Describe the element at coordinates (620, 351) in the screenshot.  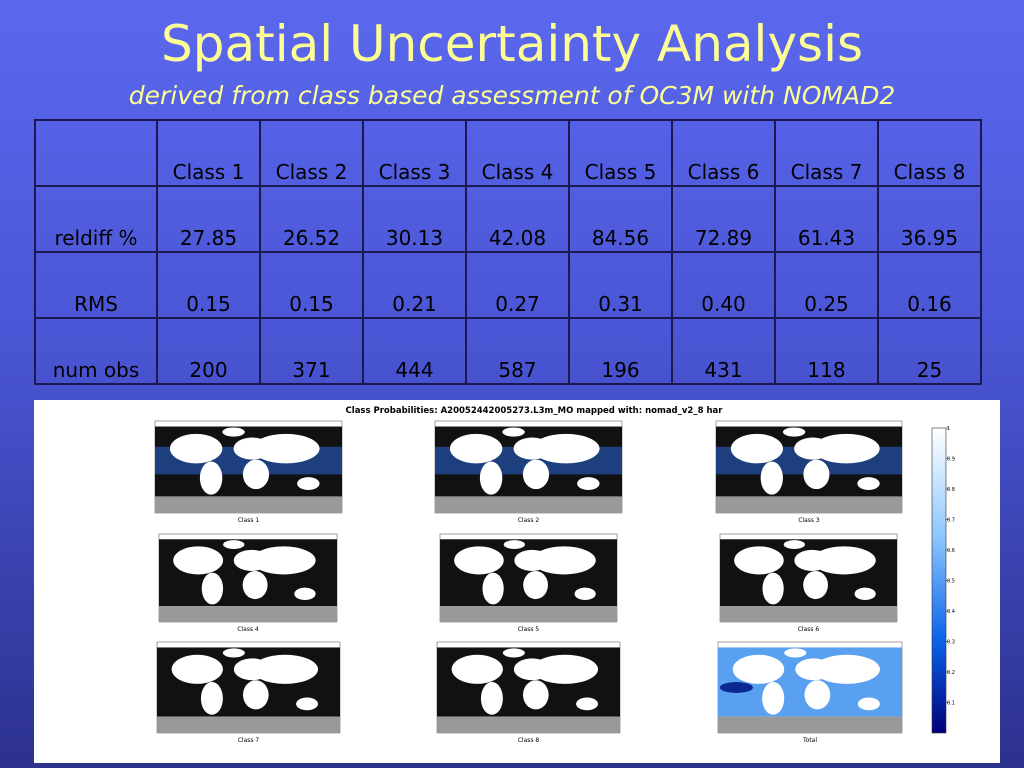
I see `table-cell: 196` at that location.